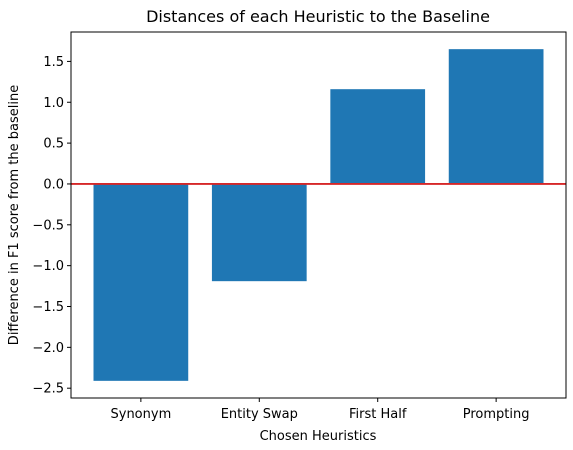  I want to click on x-tick-label: Prompting, so click(496, 414).